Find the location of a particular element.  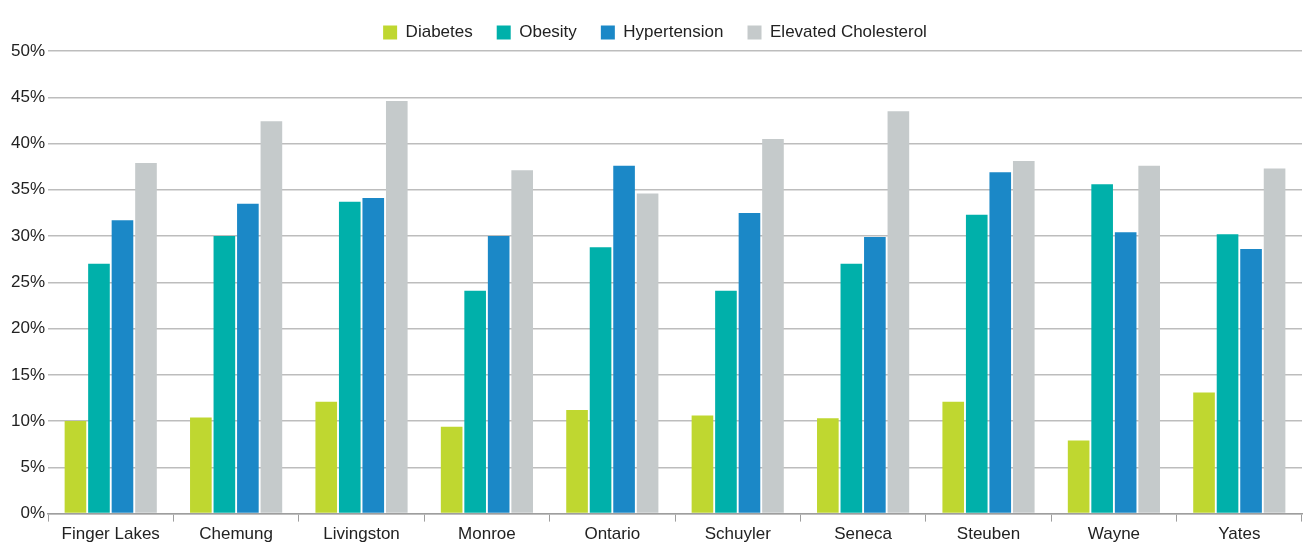

x-tick-label: Chemung is located at coordinates (236, 534).